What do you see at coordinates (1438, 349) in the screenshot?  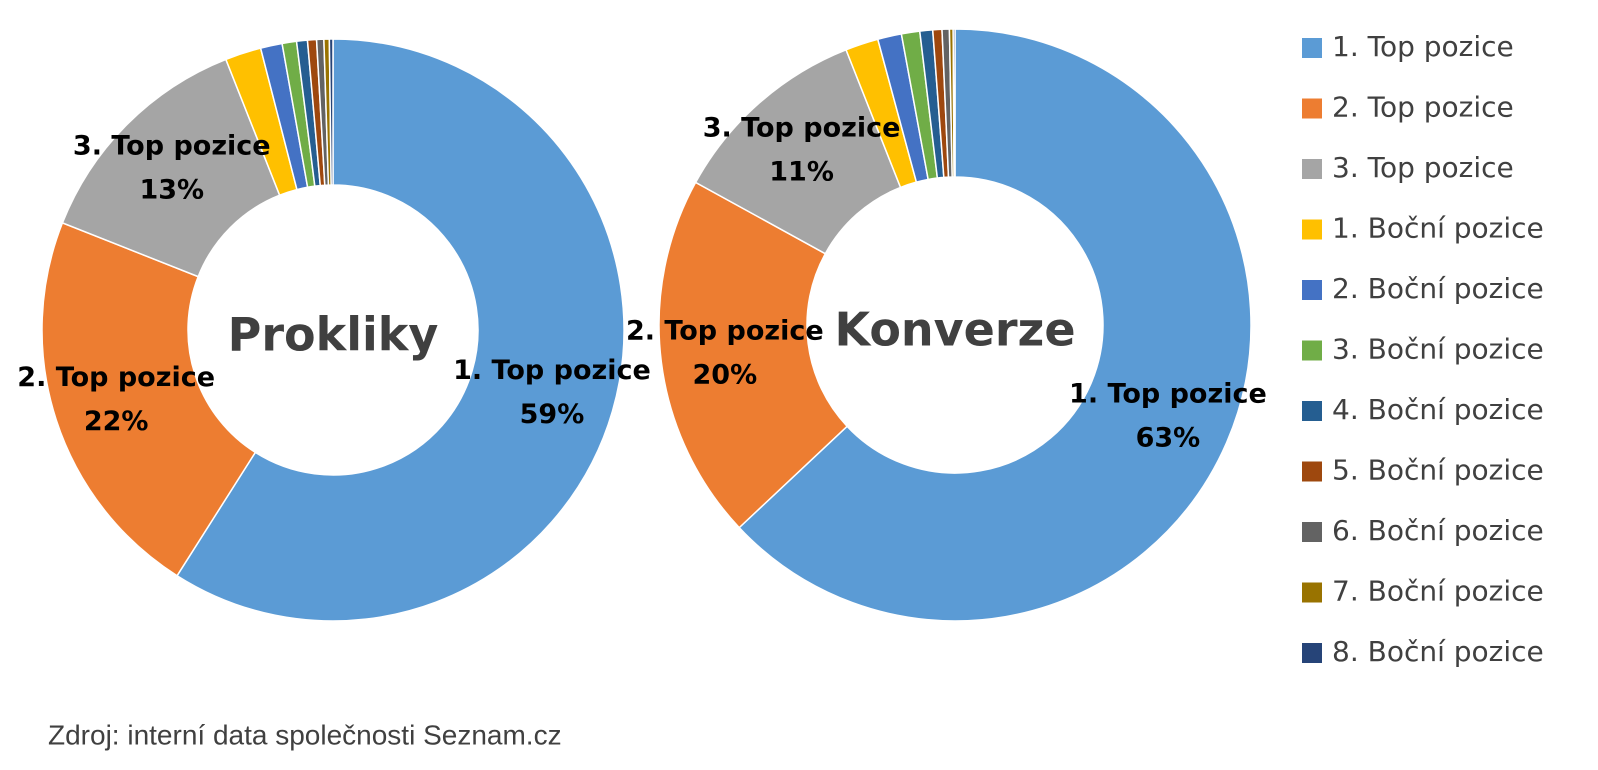 I see `legend-label: 3. Boční pozice` at bounding box center [1438, 349].